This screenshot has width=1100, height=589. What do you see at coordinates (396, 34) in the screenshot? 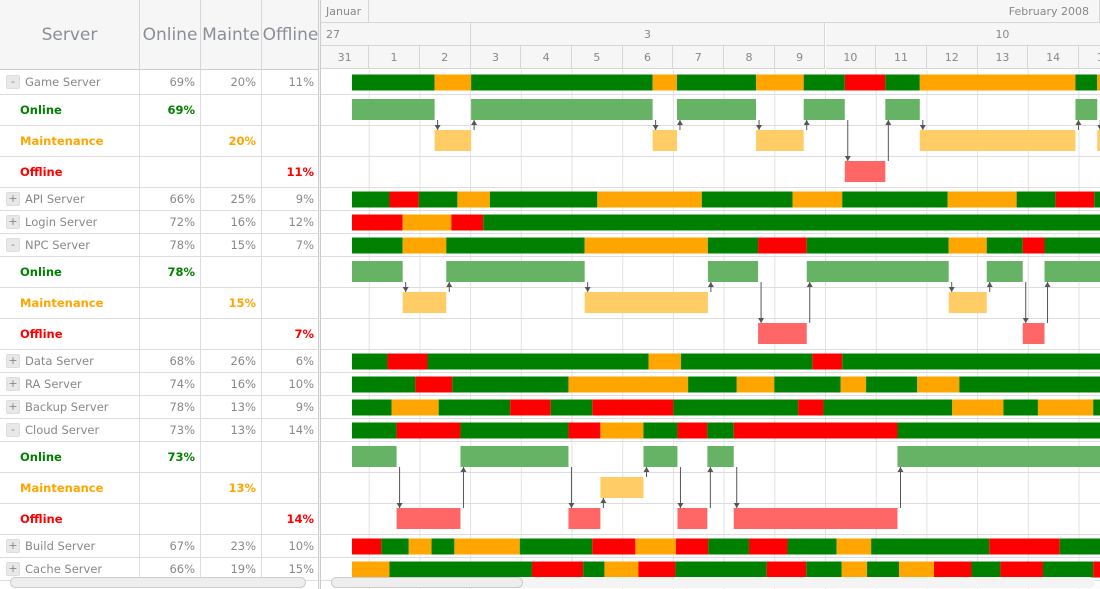
I see `week-header: 27` at bounding box center [396, 34].